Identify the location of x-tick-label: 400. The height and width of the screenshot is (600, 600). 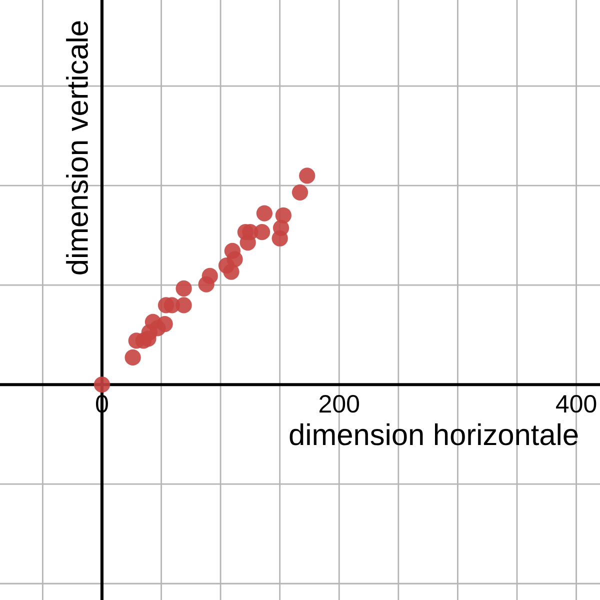
(576, 403).